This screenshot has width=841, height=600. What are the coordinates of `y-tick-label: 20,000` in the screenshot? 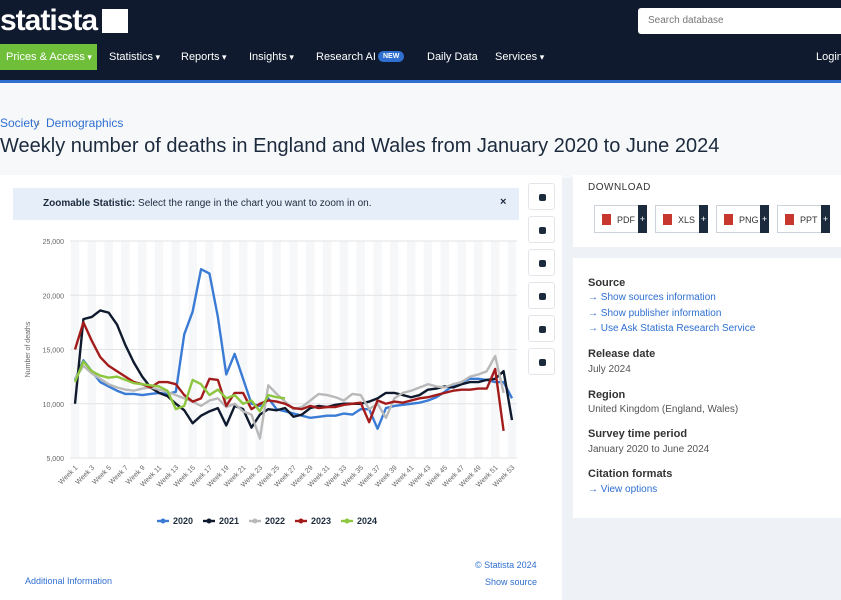 It's located at (54, 296).